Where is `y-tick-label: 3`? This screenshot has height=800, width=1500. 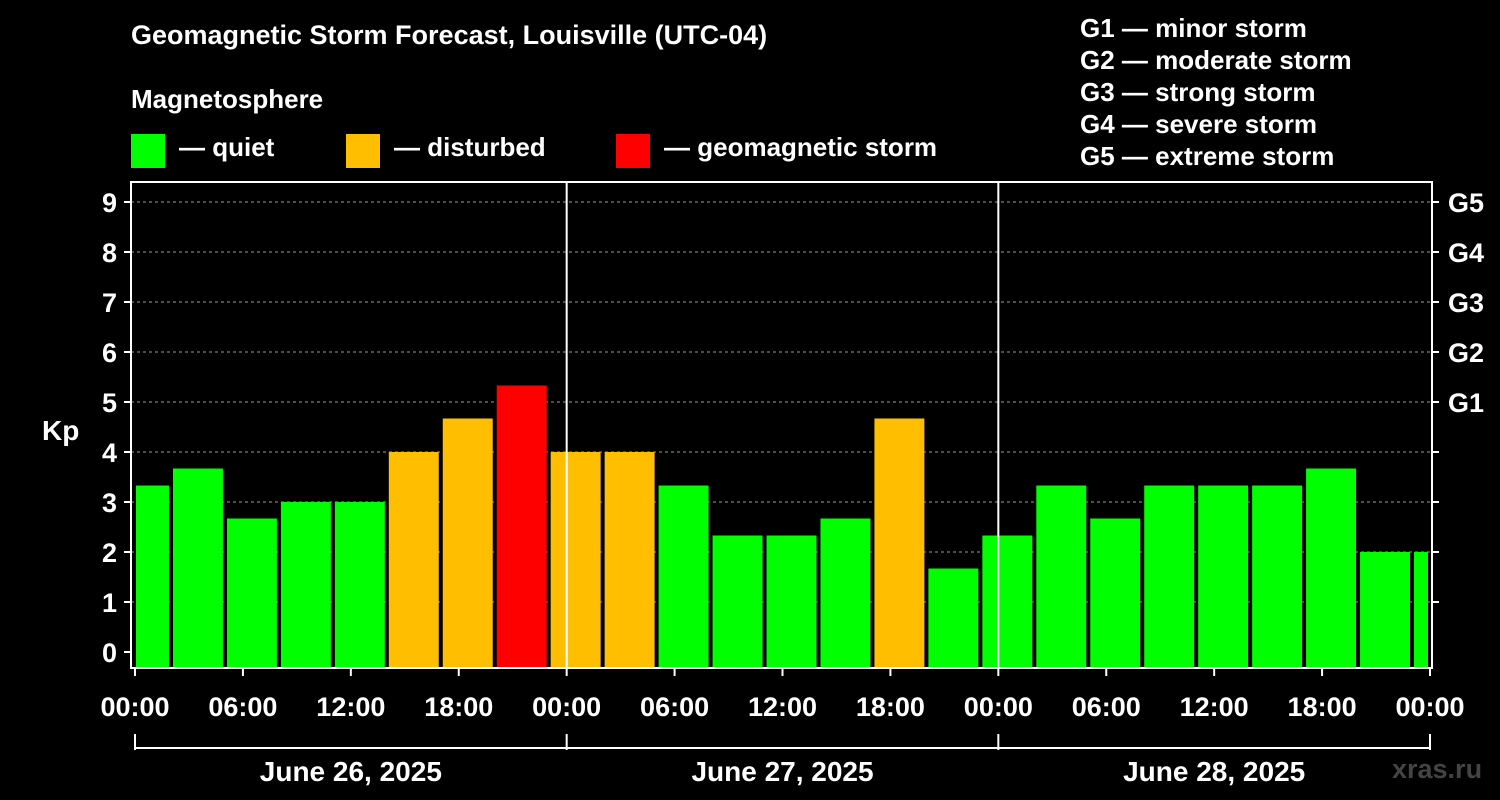
y-tick-label: 3 is located at coordinates (109, 503).